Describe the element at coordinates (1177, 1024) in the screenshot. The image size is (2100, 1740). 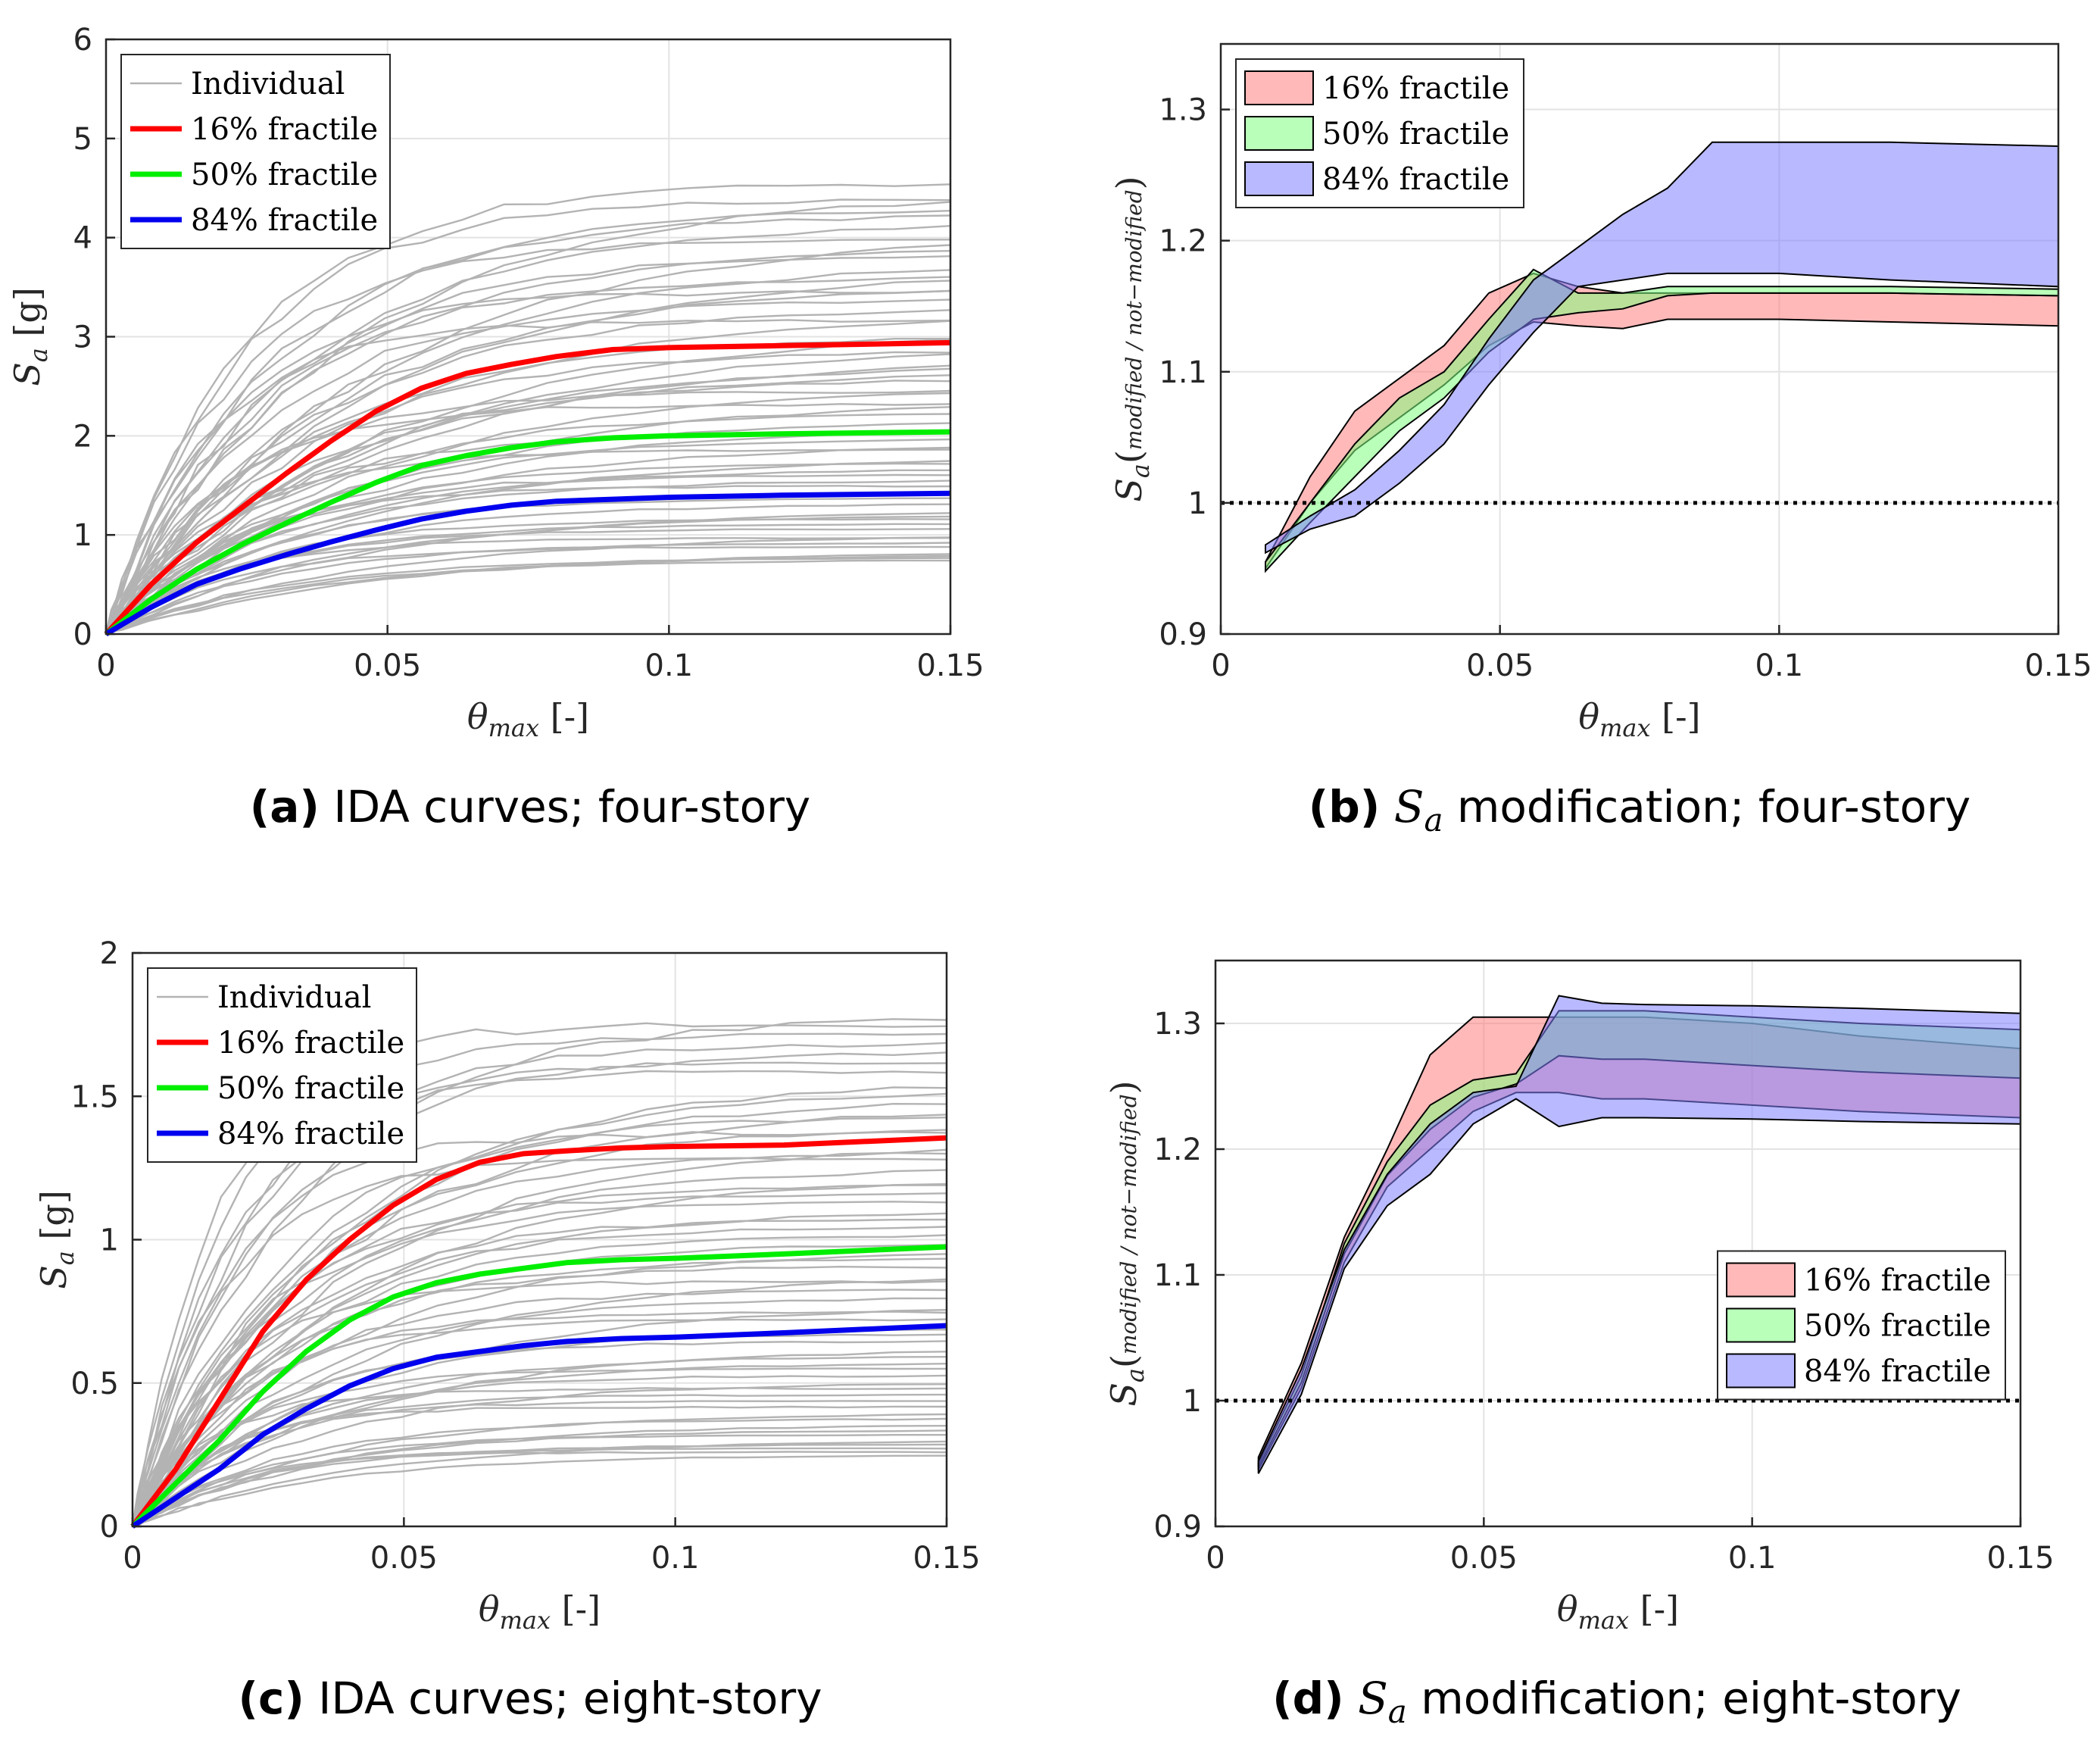
I see `y-tick-label: 1.3` at that location.